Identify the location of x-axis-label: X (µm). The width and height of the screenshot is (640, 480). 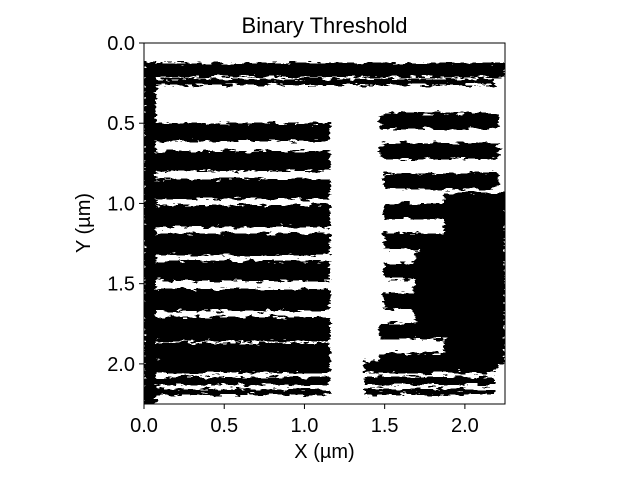
(324, 452).